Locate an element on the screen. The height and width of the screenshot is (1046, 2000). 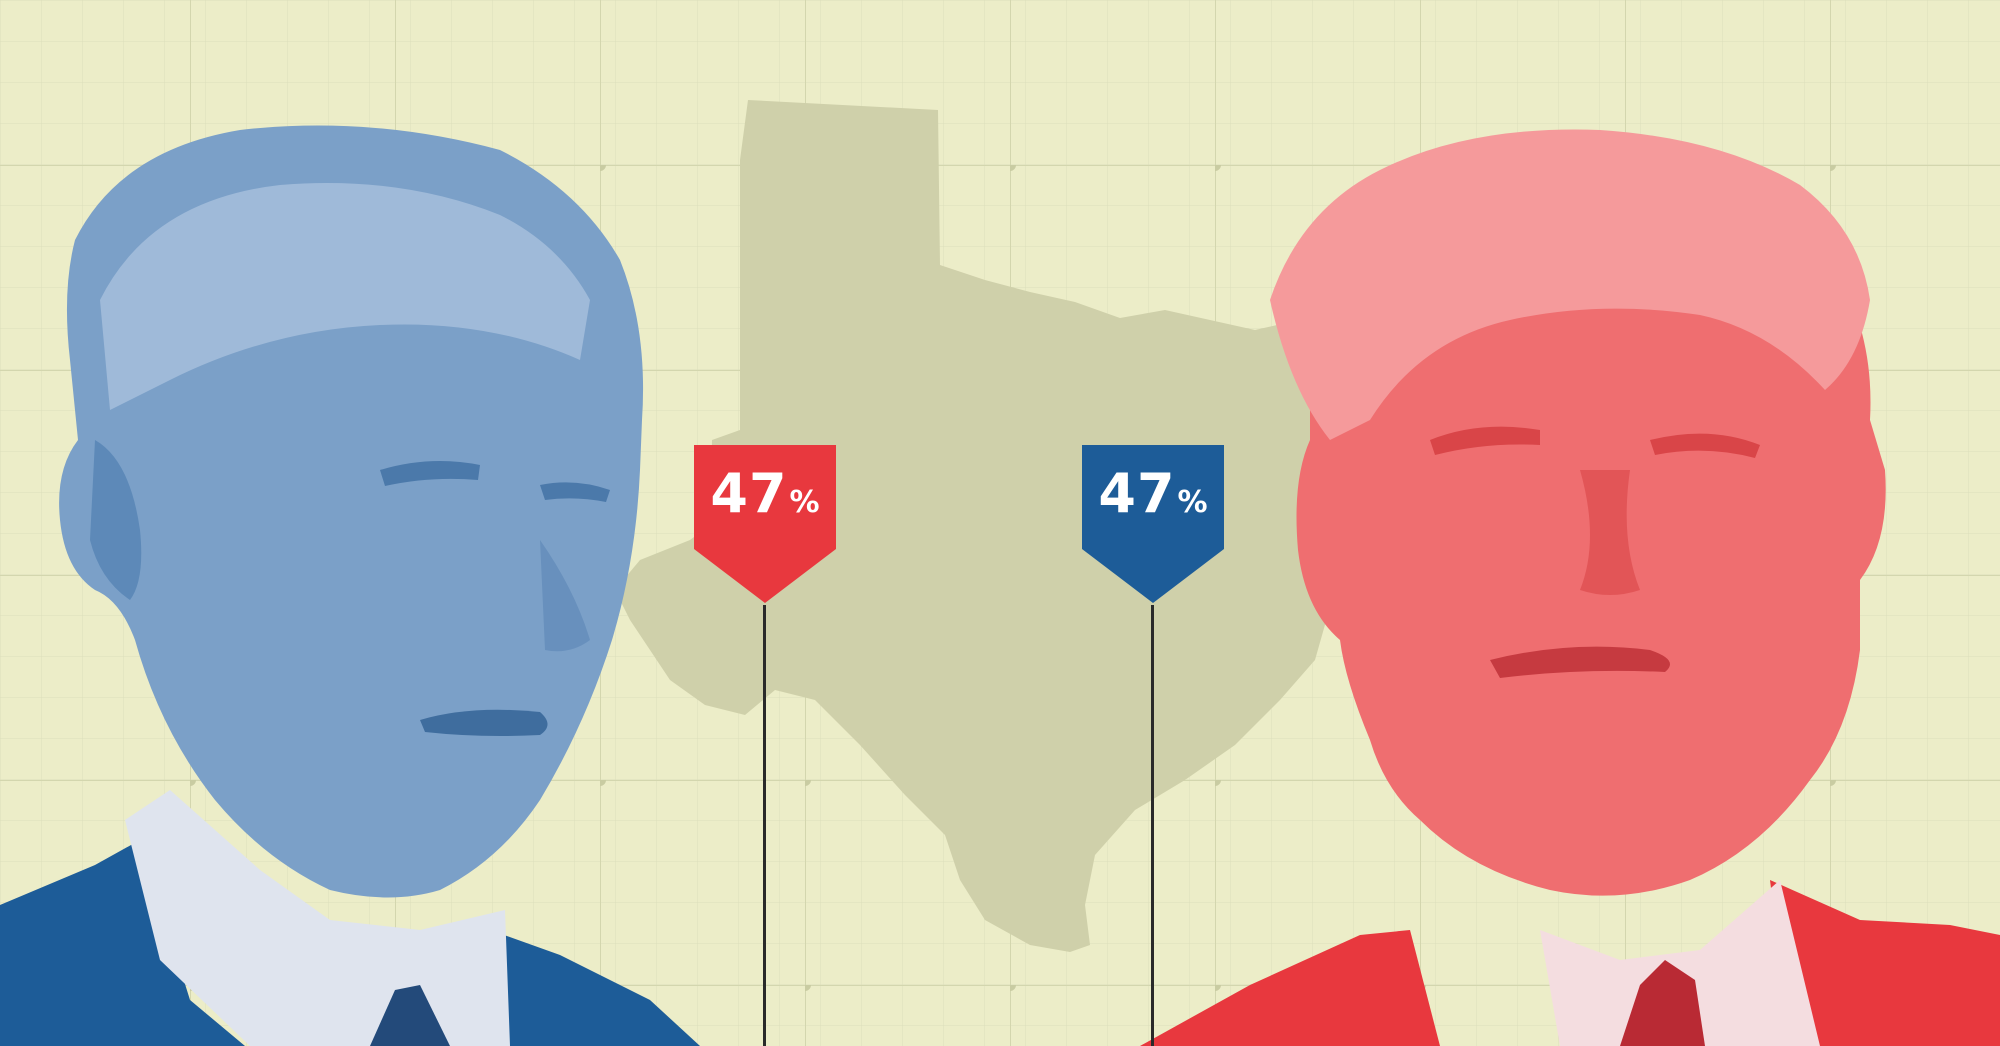
marker-stem-blue is located at coordinates (1152, 825).